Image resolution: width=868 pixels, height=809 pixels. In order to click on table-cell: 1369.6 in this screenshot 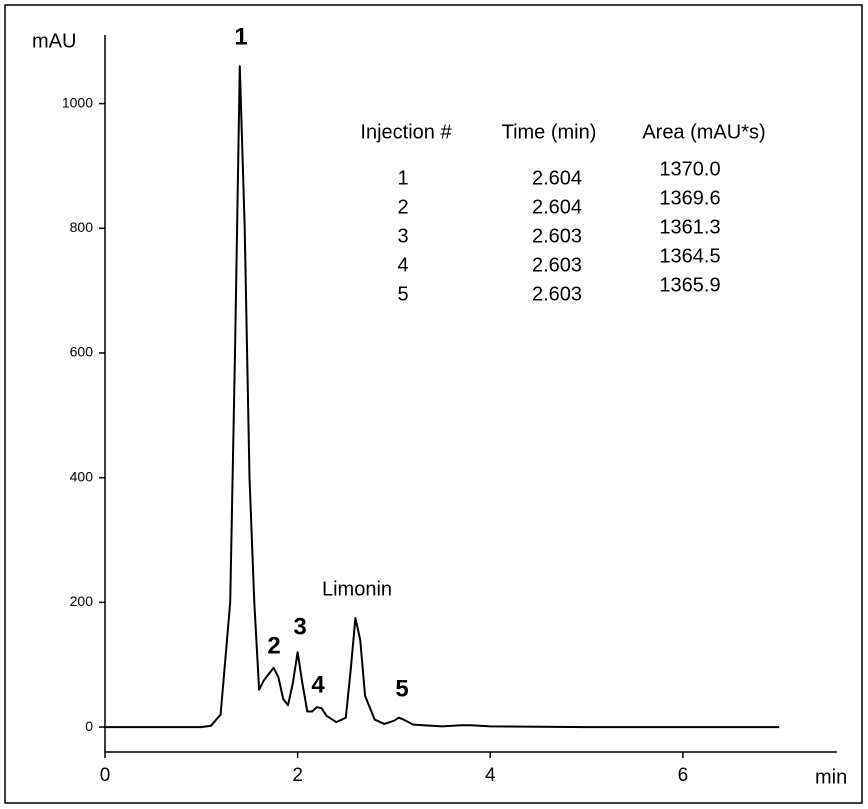, I will do `click(689, 198)`.